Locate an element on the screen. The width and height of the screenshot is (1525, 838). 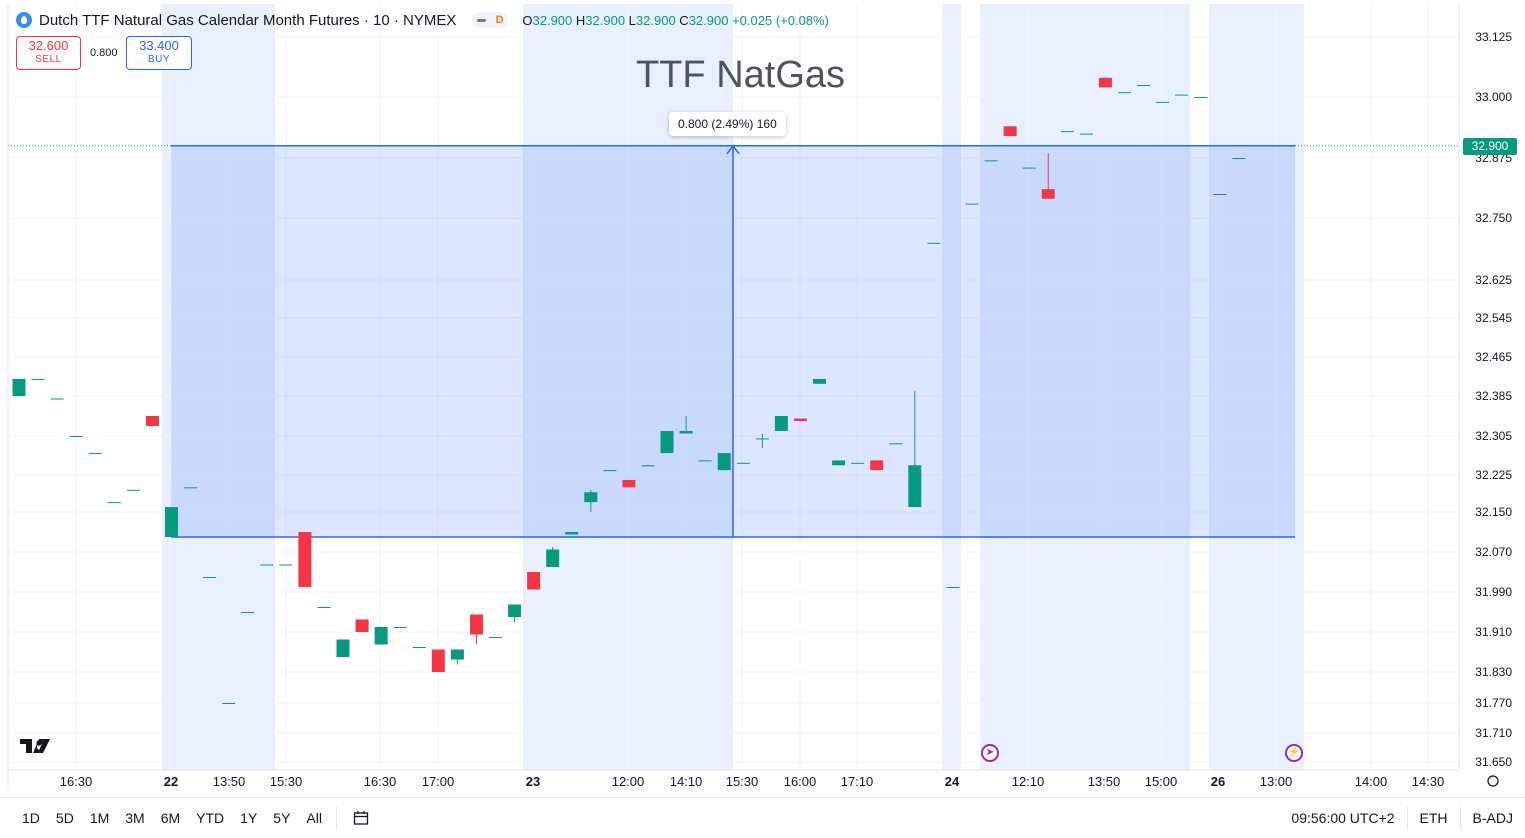
x-tick-label: 26 is located at coordinates (1218, 781).